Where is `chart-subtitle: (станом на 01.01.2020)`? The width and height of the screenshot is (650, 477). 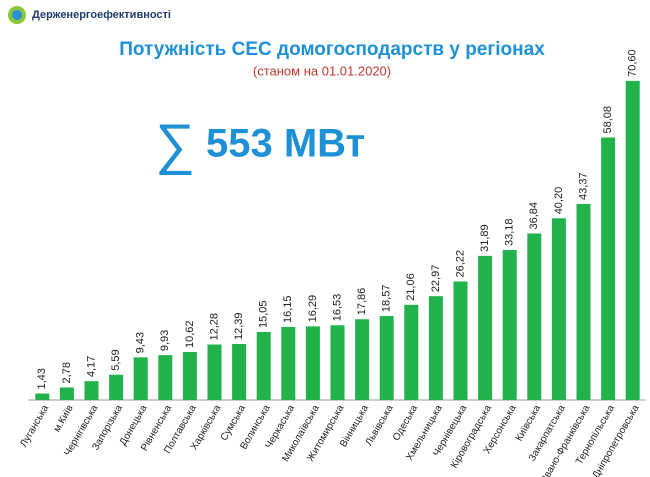 chart-subtitle: (станом на 01.01.2020) is located at coordinates (322, 70).